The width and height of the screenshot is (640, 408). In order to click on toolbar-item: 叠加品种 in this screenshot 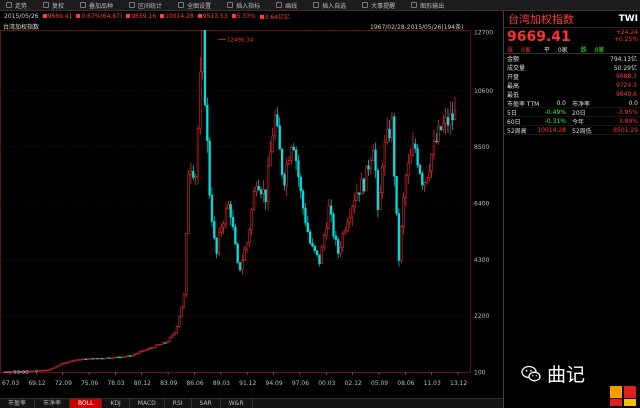, I will do `click(96, 5)`.